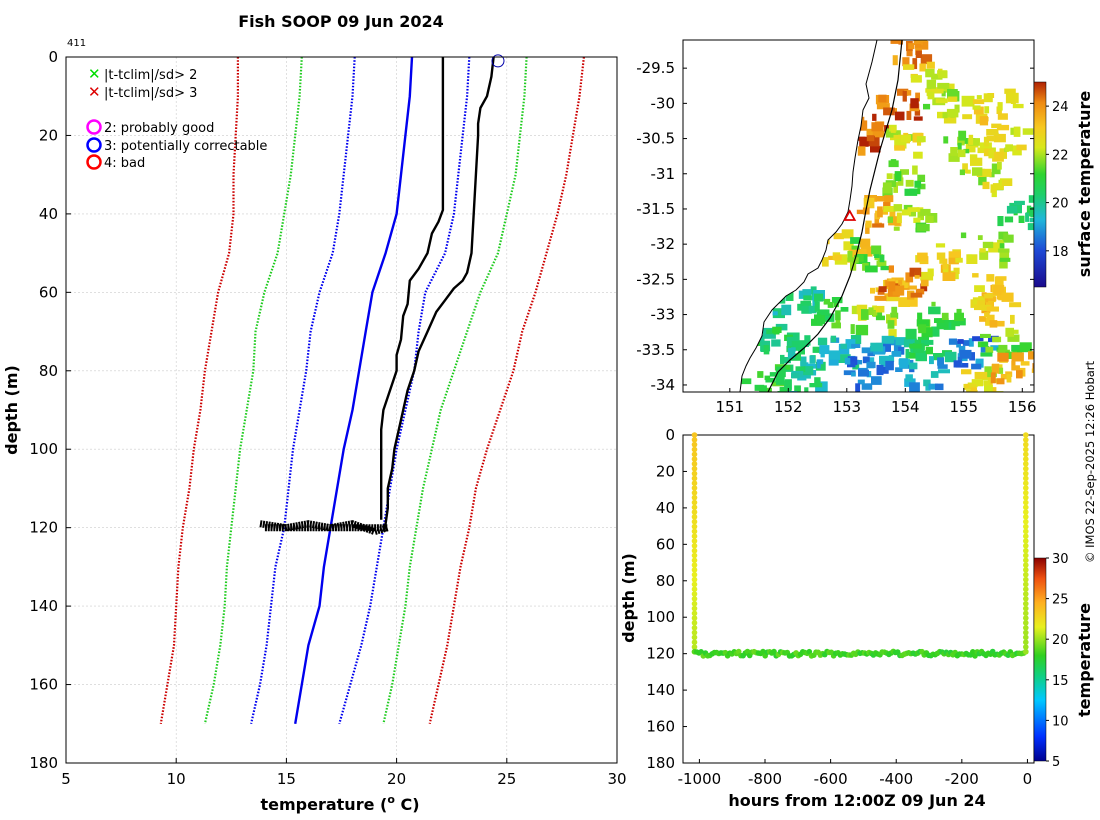  What do you see at coordinates (821, 216) in the screenshot?
I see `map-lines` at bounding box center [821, 216].